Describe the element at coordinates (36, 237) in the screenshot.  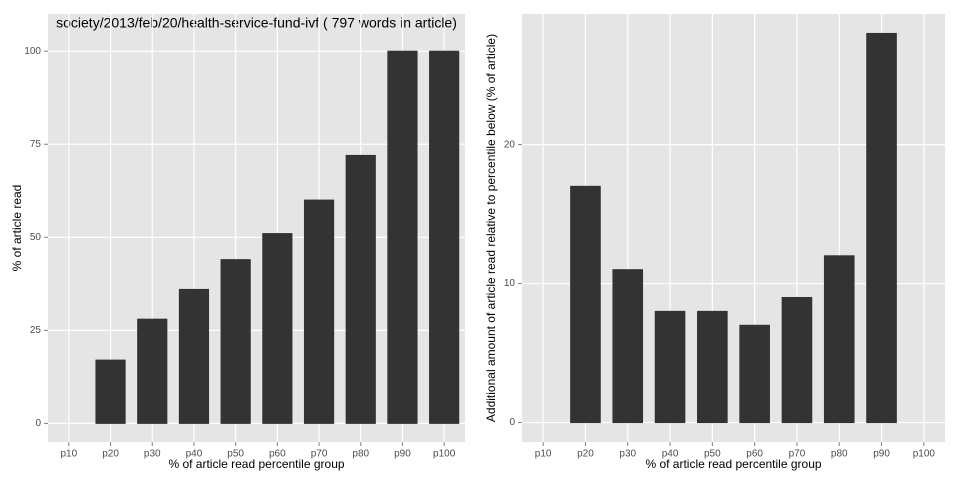
I see `y-tick-label: 50` at that location.